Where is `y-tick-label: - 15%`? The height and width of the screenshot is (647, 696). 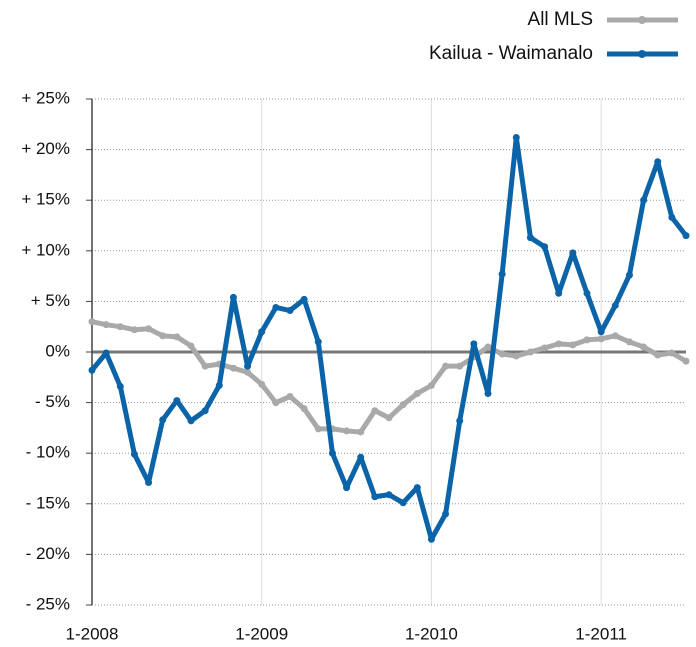
y-tick-label: - 15% is located at coordinates (48, 502).